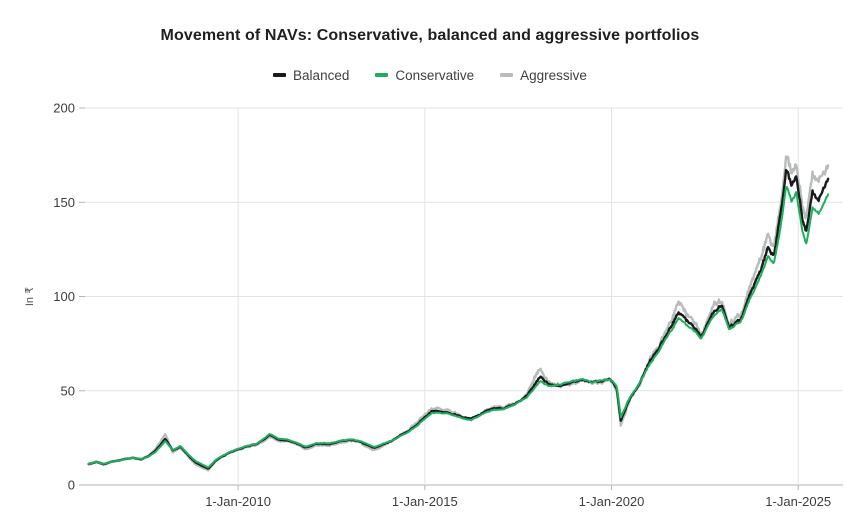  Describe the element at coordinates (382, 75) in the screenshot. I see `legend-swatch-conservative` at that location.